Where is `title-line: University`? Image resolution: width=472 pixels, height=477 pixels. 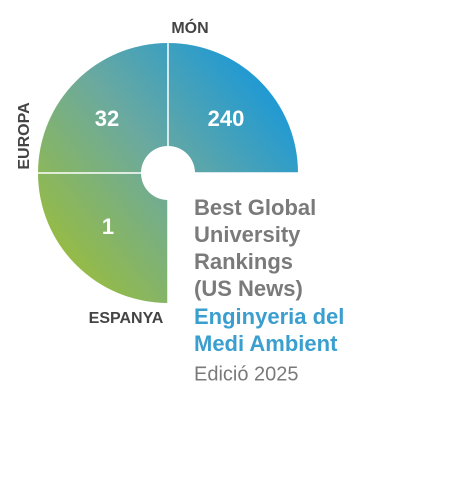
title-line: University is located at coordinates (247, 234).